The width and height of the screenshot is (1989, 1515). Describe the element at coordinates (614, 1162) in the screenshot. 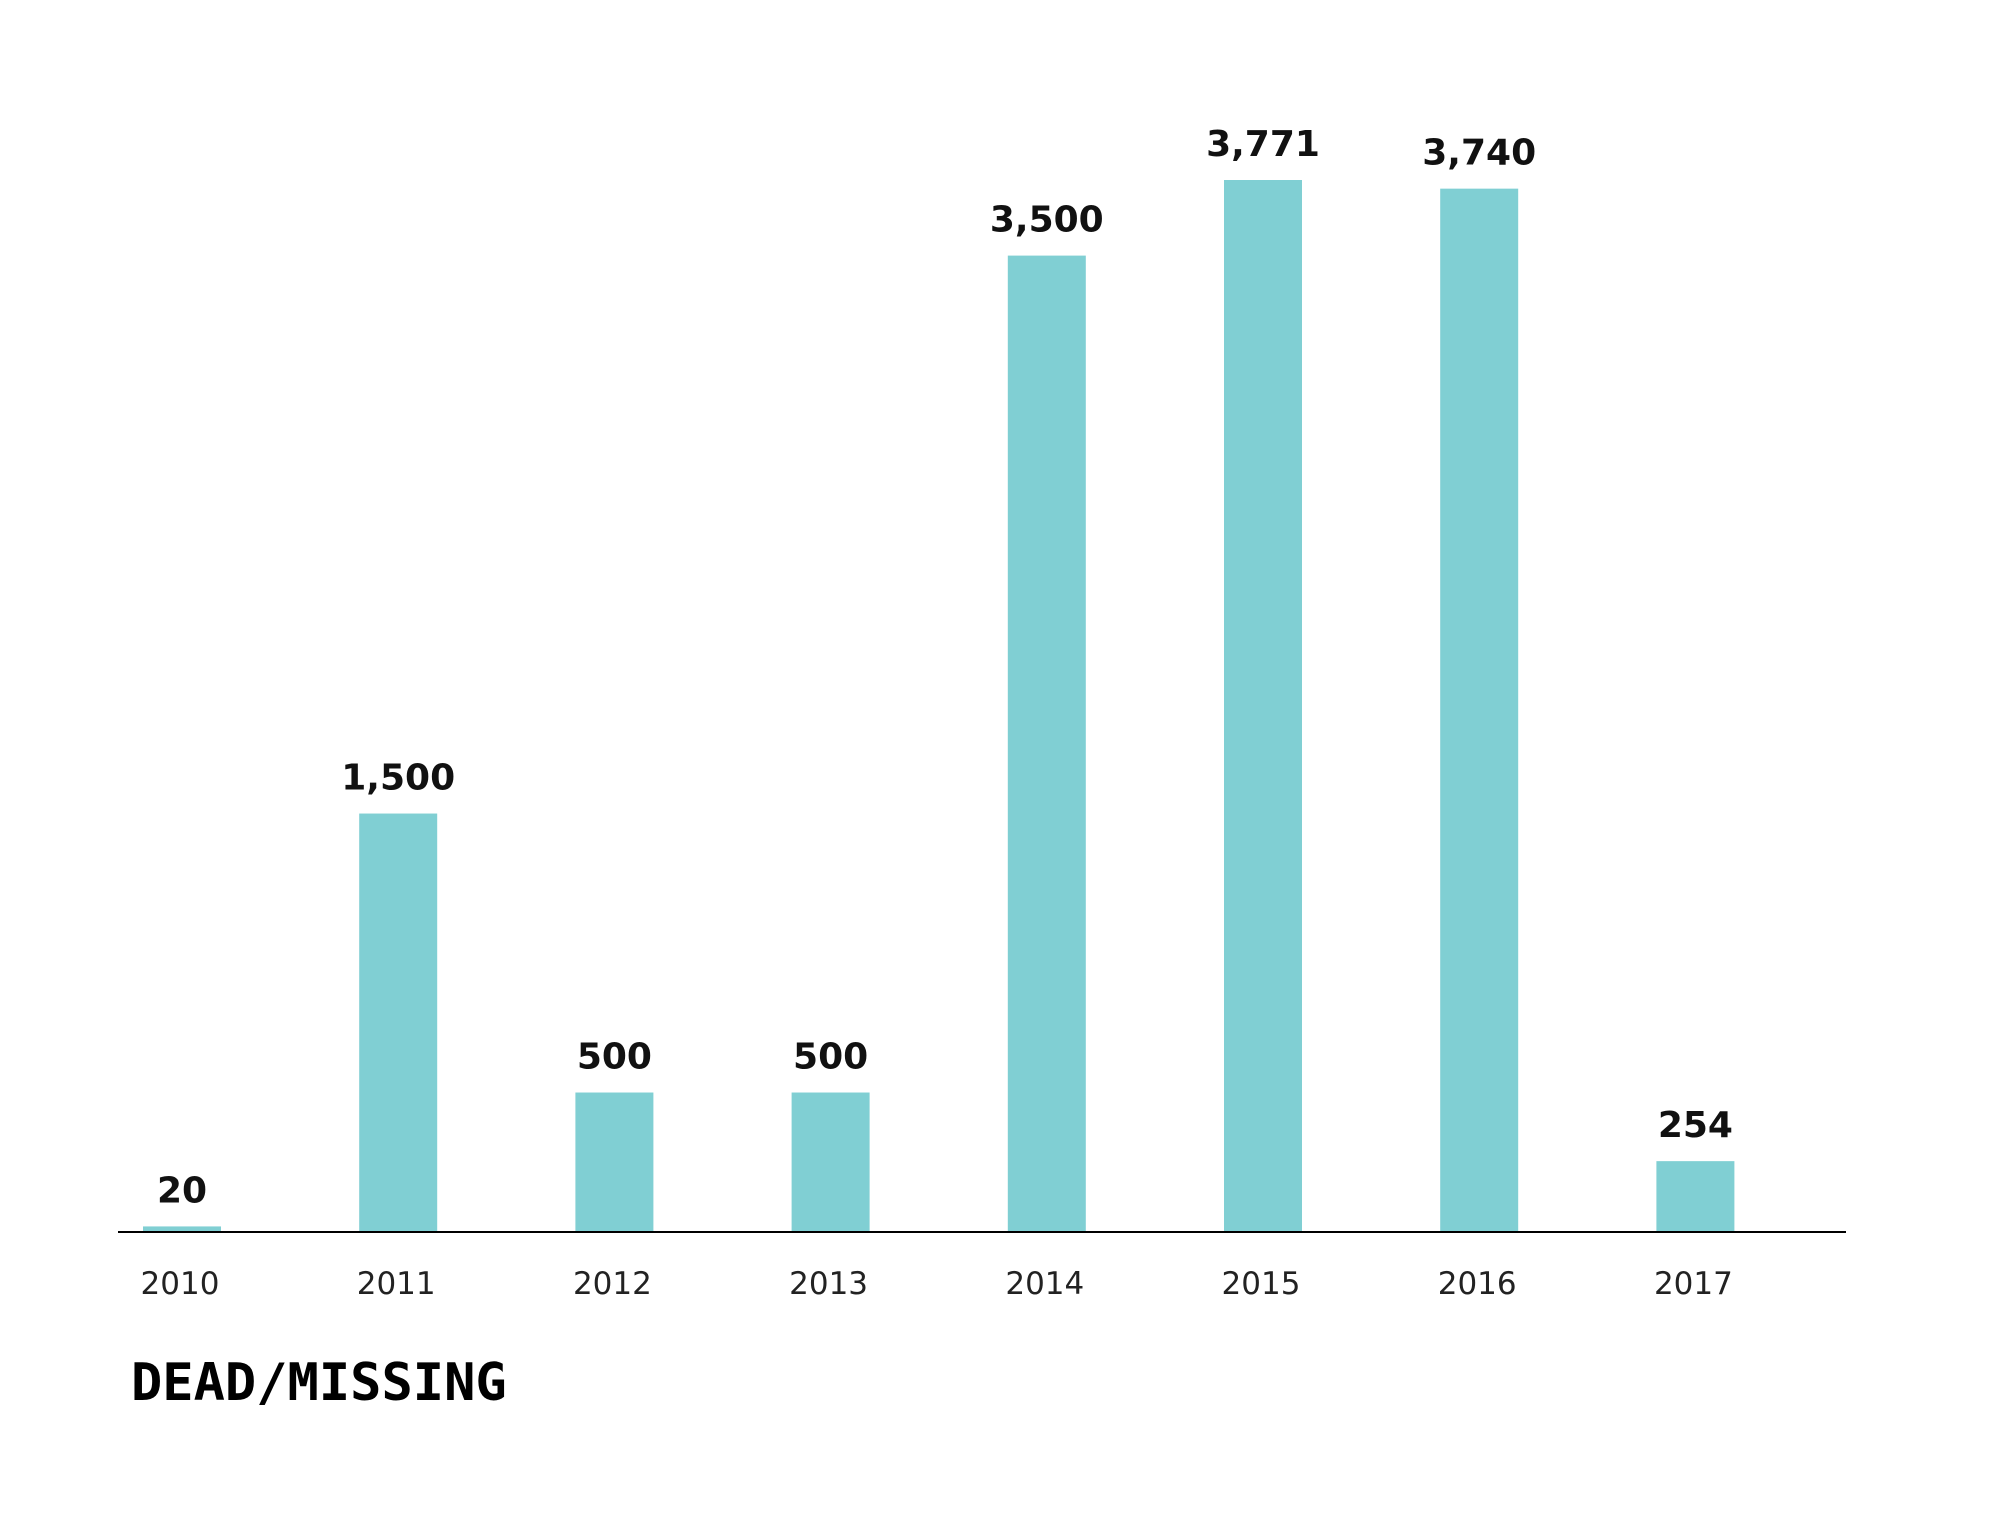

I see `bar-2012` at that location.